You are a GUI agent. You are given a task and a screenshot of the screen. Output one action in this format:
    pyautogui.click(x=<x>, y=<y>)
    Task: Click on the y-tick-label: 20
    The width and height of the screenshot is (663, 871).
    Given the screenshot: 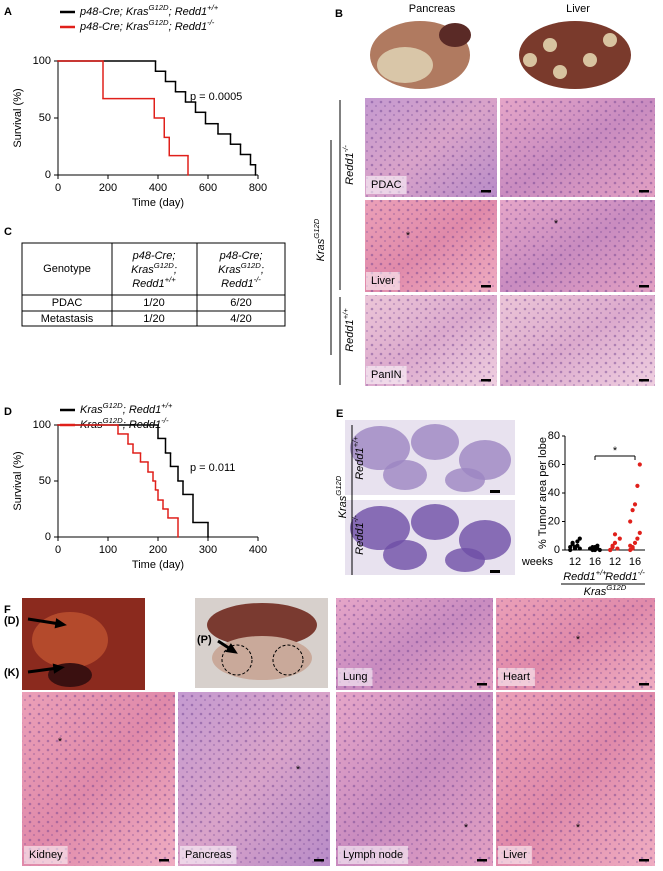 What is the action you would take?
    pyautogui.click(x=554, y=521)
    